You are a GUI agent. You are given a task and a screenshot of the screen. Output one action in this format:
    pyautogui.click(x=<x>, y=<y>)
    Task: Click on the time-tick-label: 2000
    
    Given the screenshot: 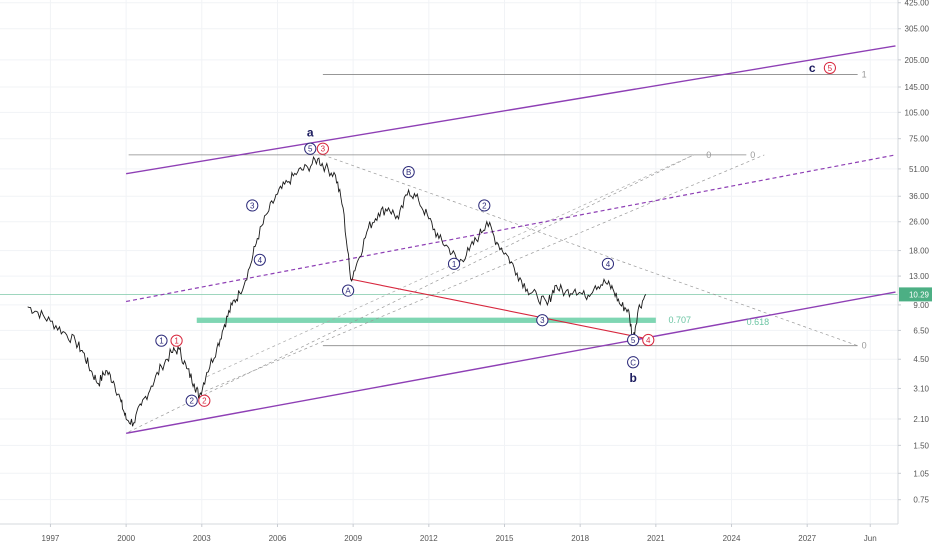 What is the action you would take?
    pyautogui.click(x=126, y=538)
    